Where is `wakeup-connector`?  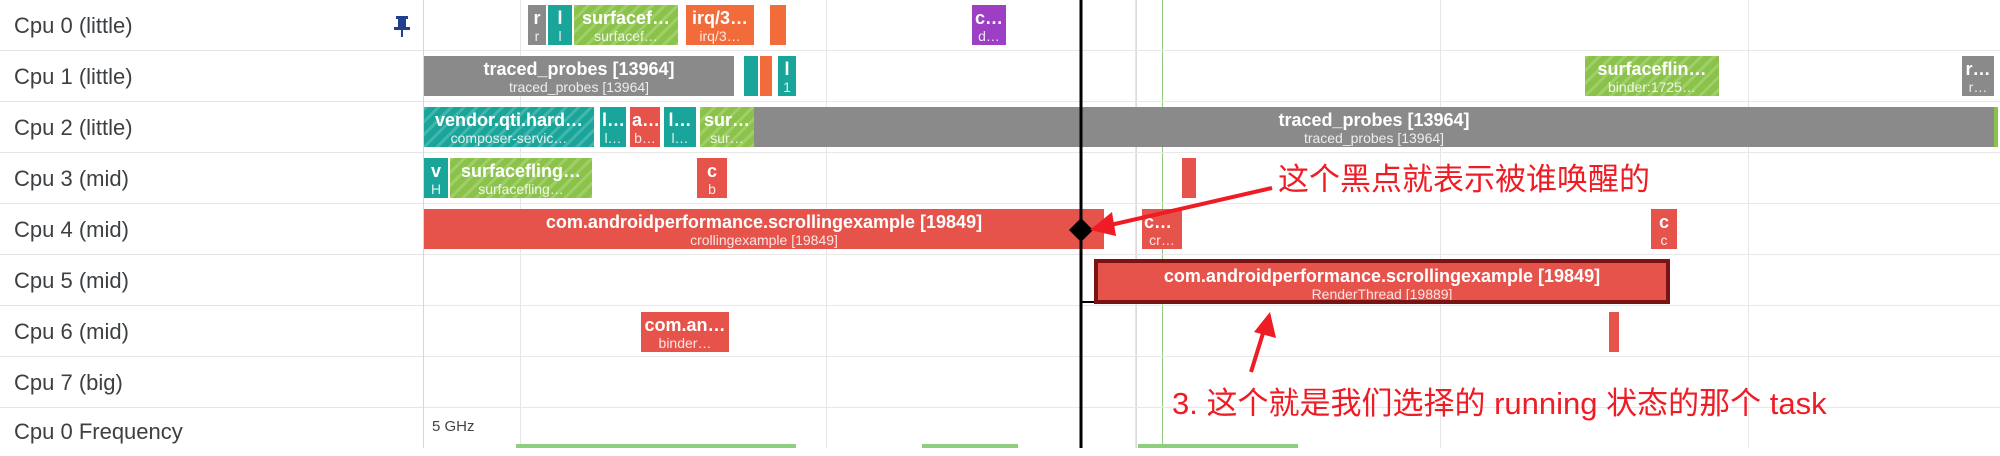
wakeup-connector is located at coordinates (1087, 266).